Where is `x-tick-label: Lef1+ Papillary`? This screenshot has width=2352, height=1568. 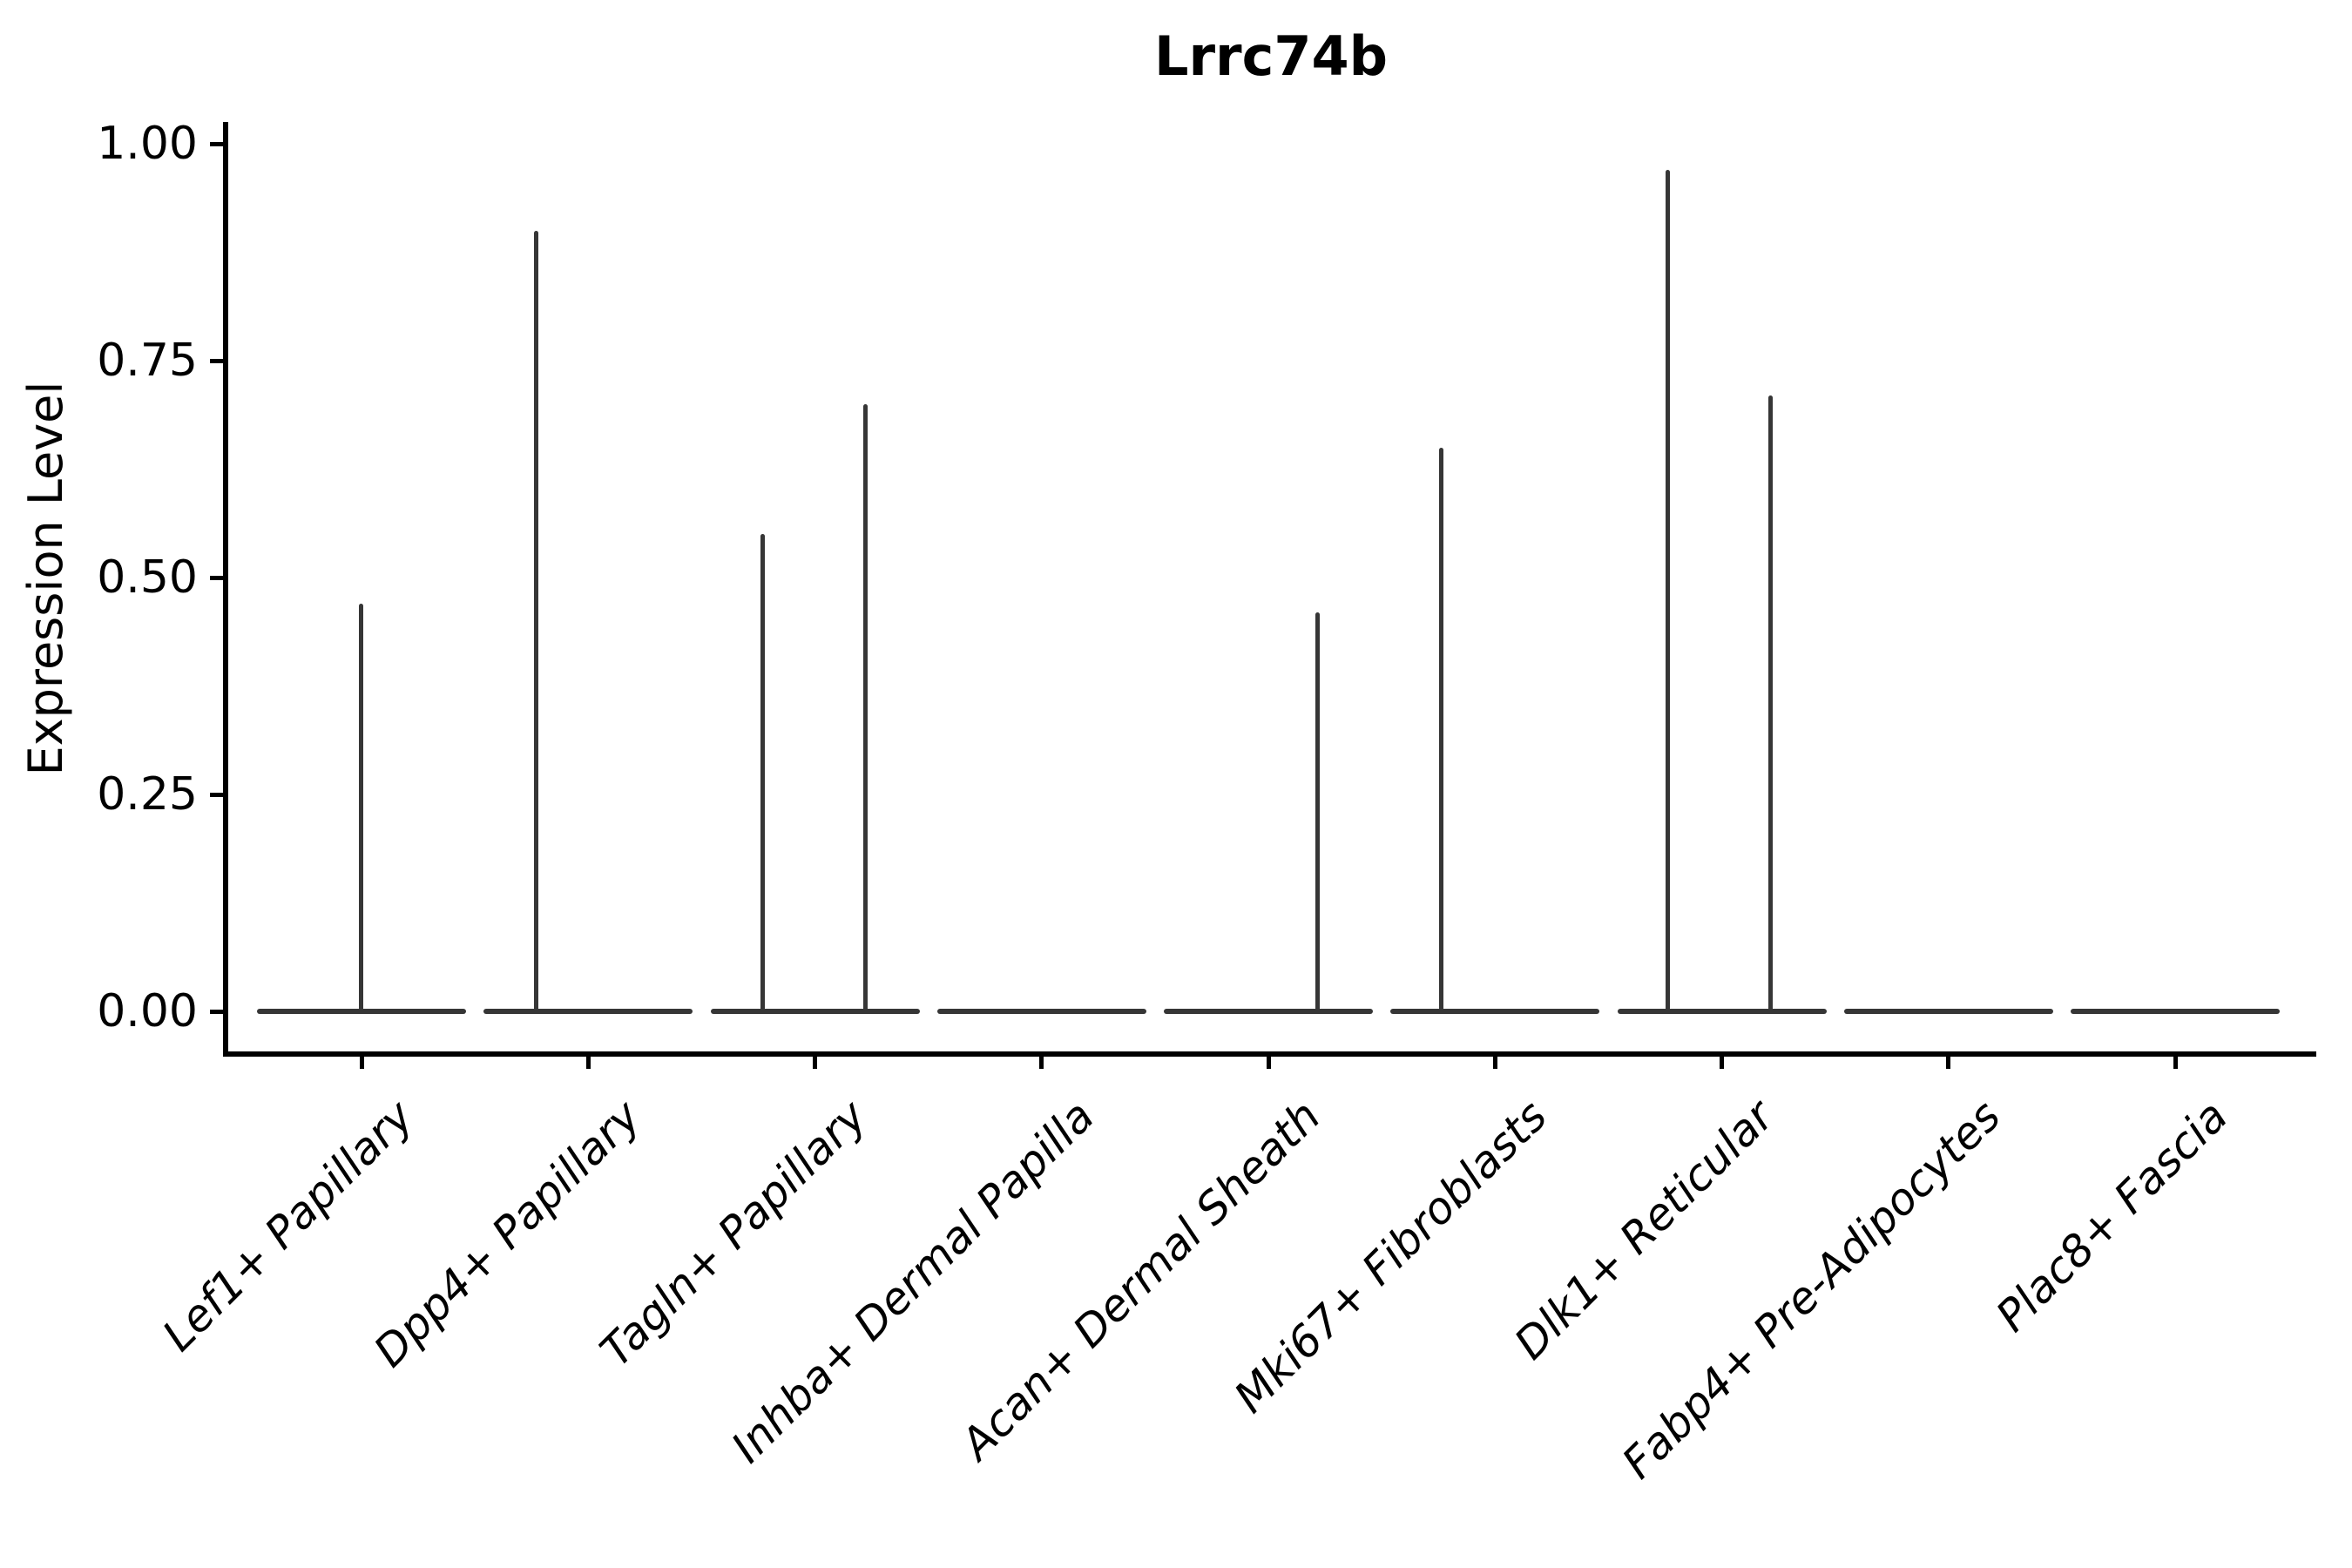
x-tick-label: Lef1+ Papillary is located at coordinates (288, 1226).